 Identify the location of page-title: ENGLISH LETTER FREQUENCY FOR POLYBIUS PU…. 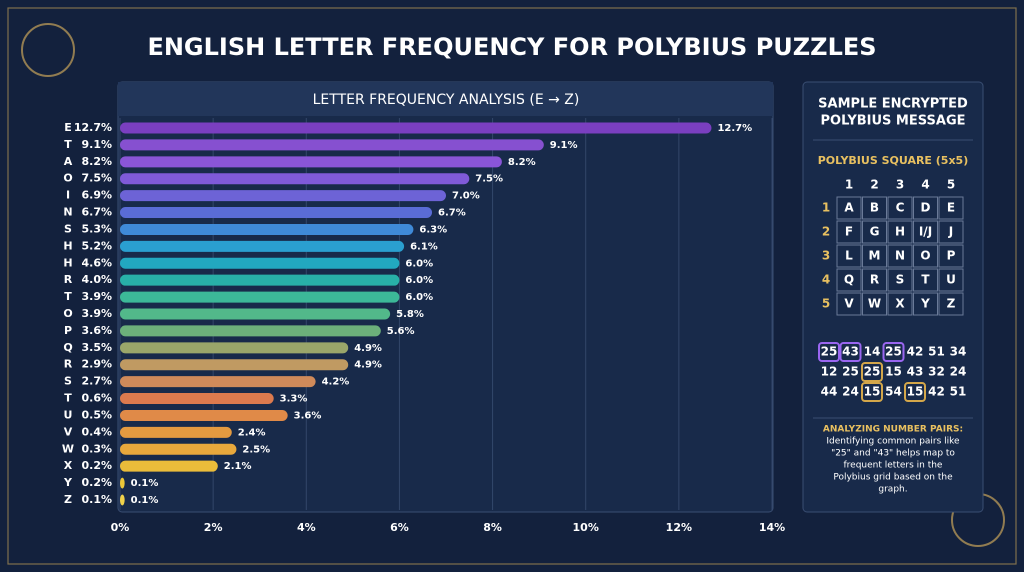
(511, 47).